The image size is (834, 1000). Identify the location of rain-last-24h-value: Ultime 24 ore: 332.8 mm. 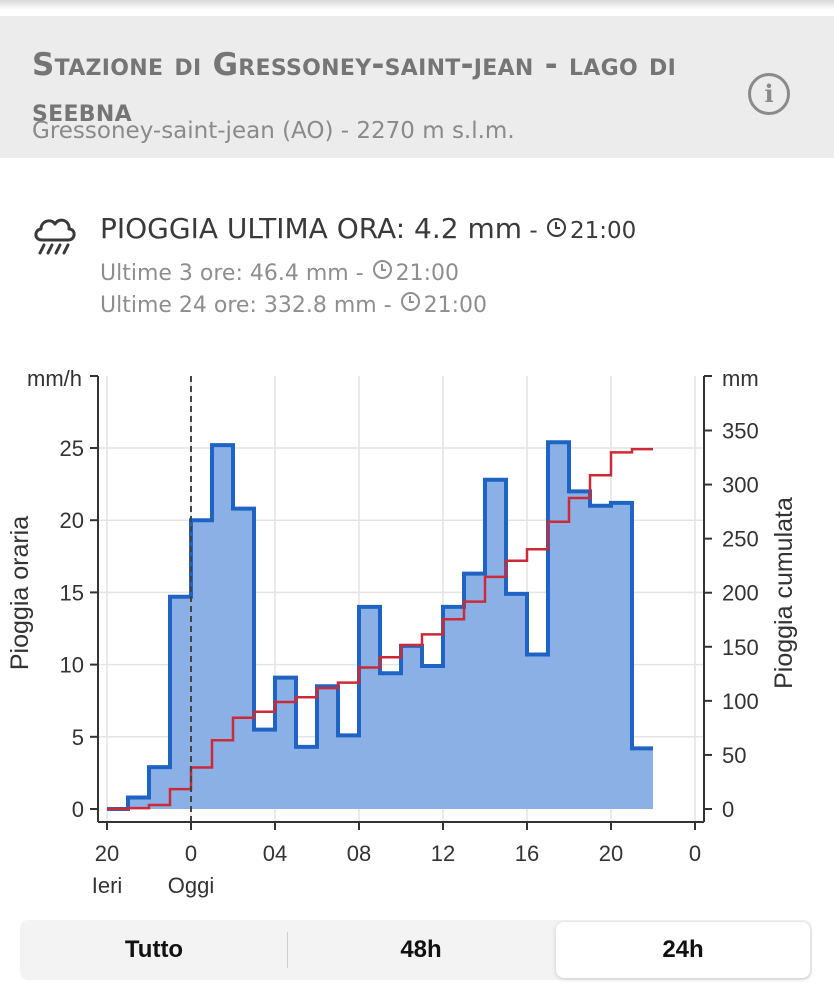
(238, 305).